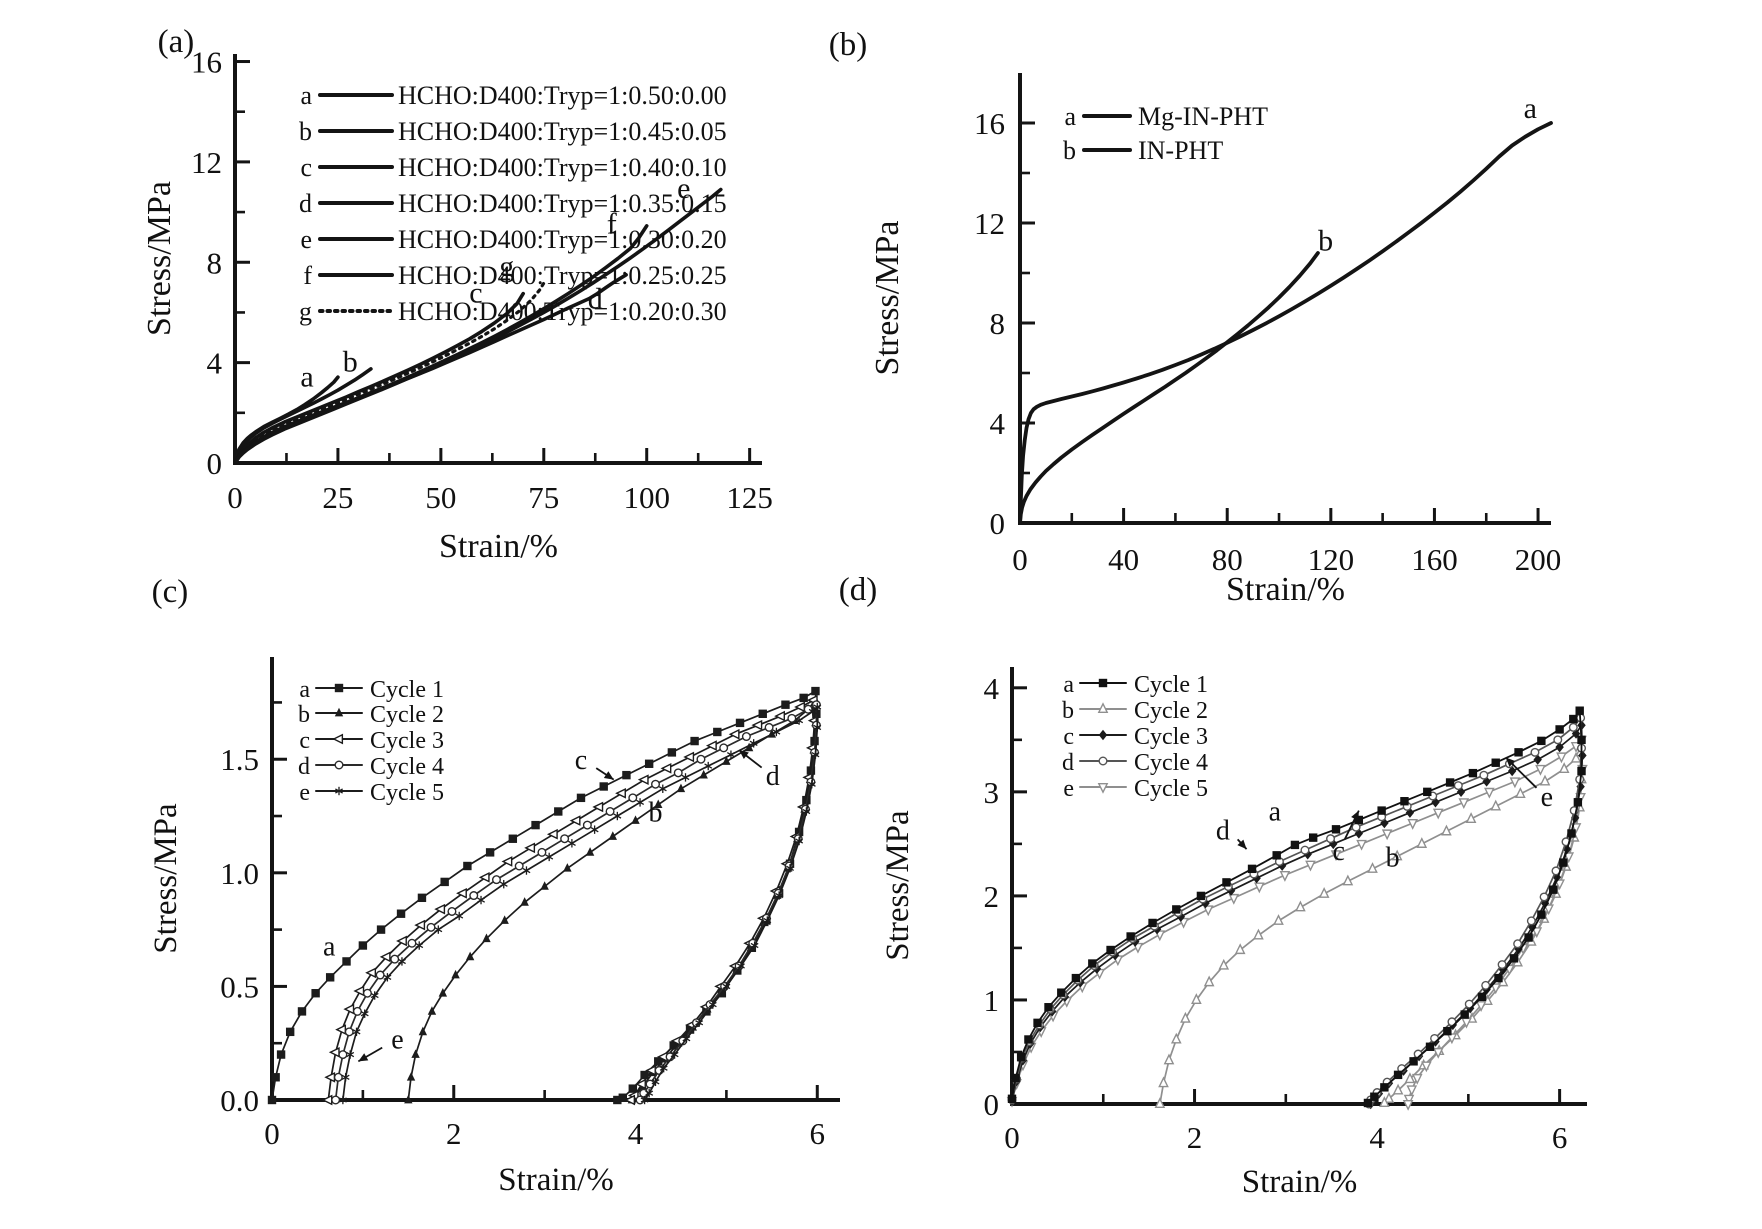 The height and width of the screenshot is (1229, 1762). Describe the element at coordinates (1538, 559) in the screenshot. I see `x-tick-label: 200` at that location.